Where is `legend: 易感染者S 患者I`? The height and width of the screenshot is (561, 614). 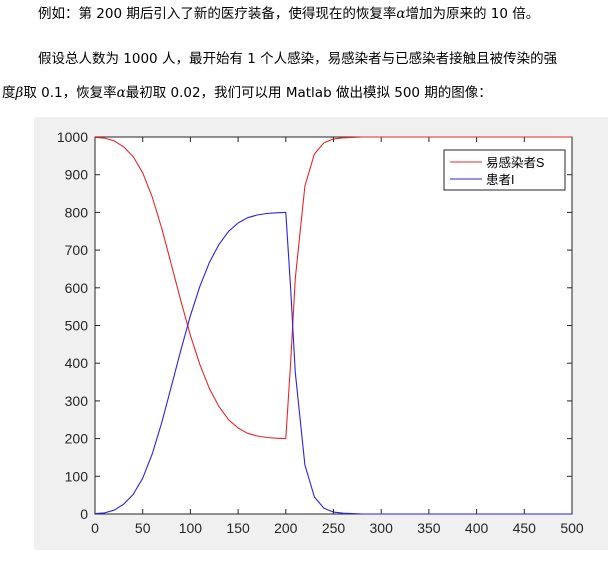 legend: 易感染者S 患者I is located at coordinates (504, 170).